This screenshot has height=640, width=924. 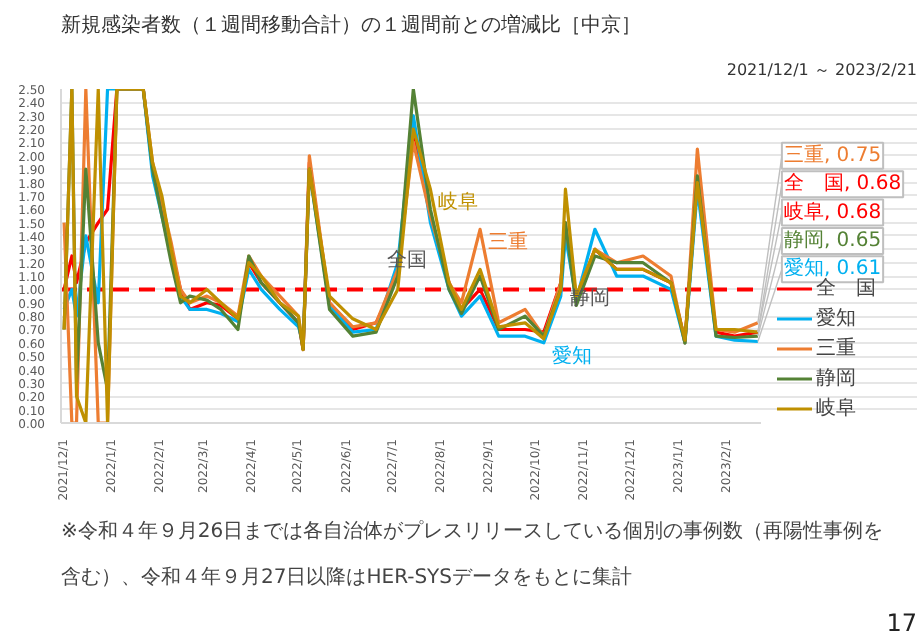 What do you see at coordinates (902, 623) in the screenshot?
I see `text: 17` at bounding box center [902, 623].